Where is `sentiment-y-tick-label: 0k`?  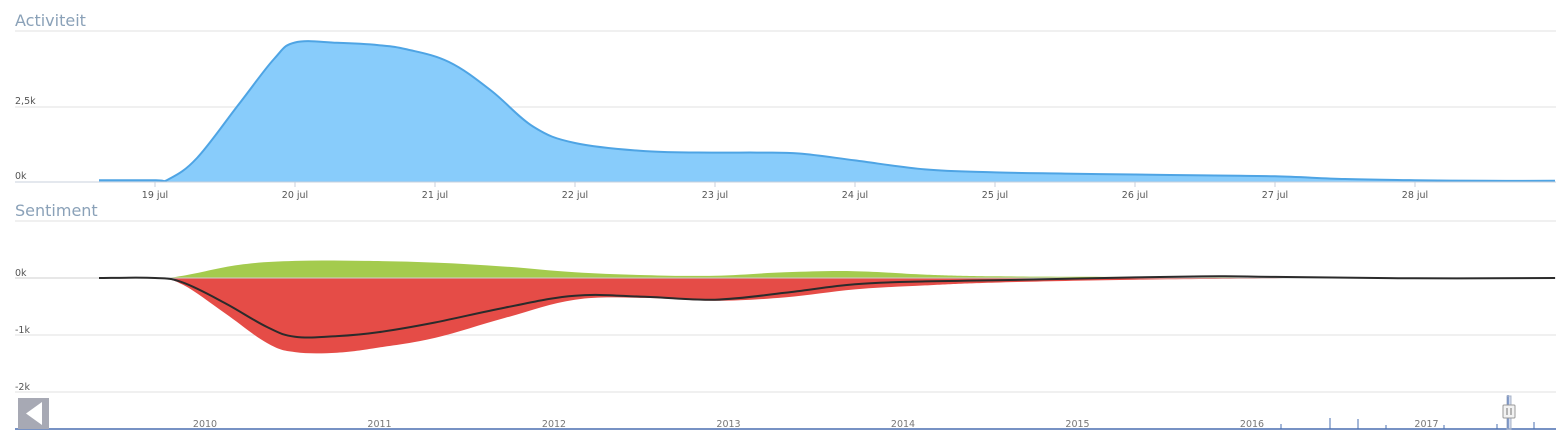 sentiment-y-tick-label: 0k is located at coordinates (21, 273).